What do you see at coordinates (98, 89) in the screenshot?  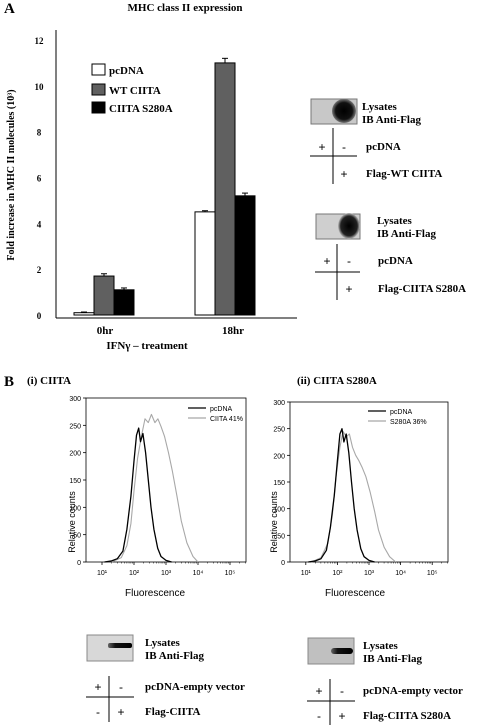 I see `legend-swatch-wt` at bounding box center [98, 89].